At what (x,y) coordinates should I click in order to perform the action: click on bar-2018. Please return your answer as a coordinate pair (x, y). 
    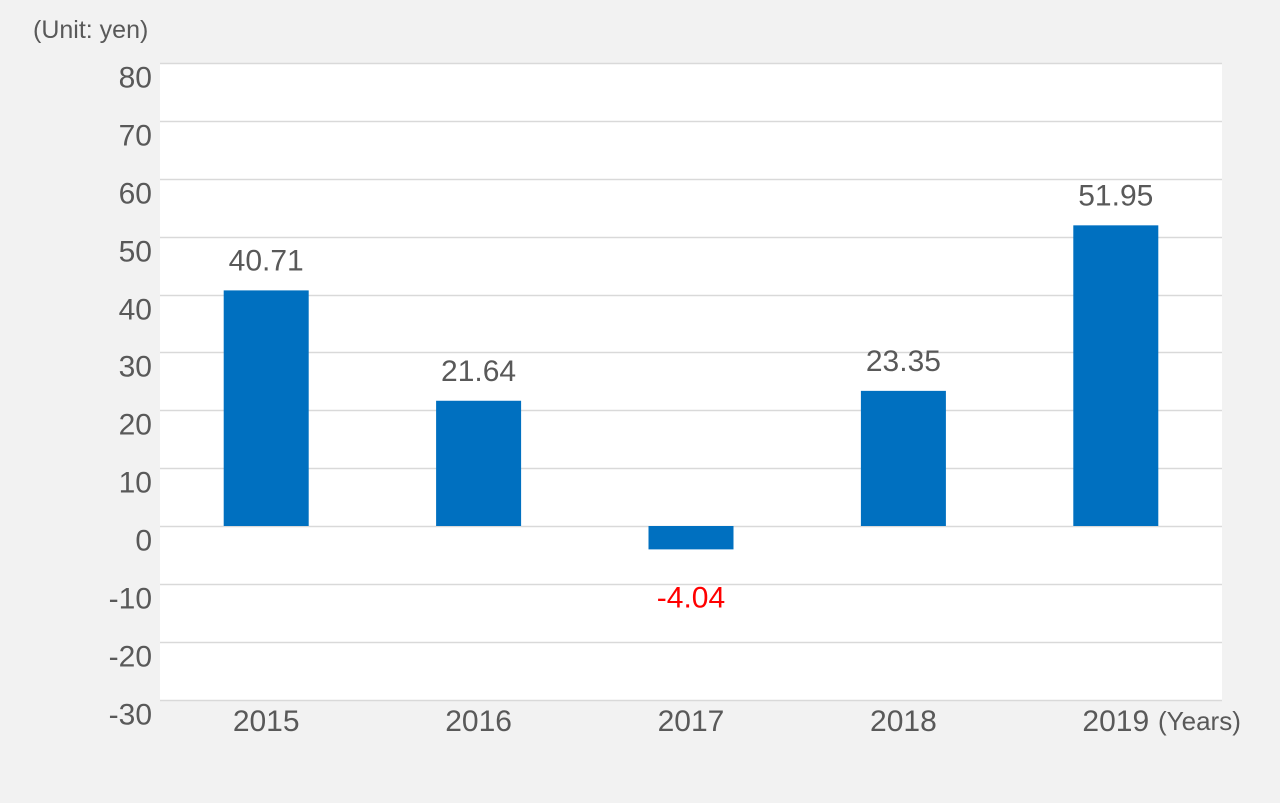
    Looking at the image, I should click on (903, 458).